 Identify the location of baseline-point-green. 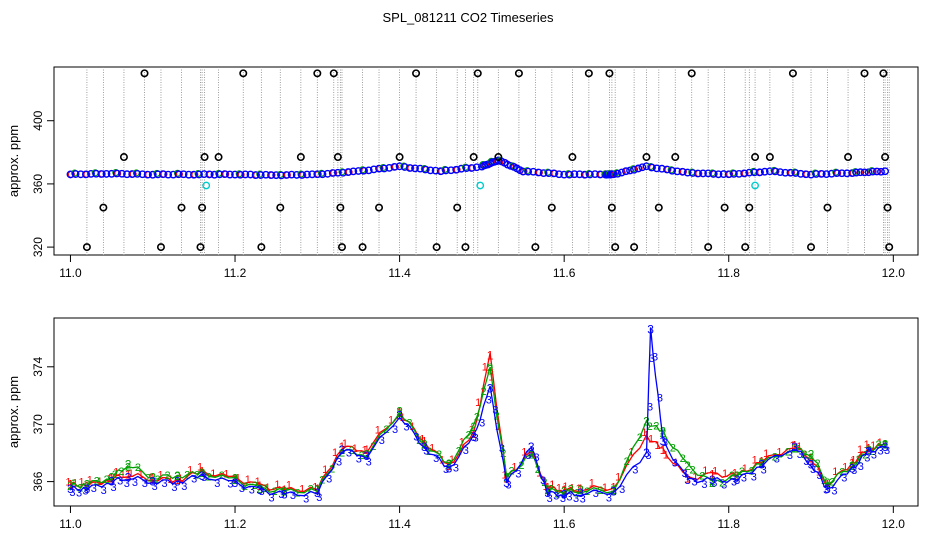
(617, 173).